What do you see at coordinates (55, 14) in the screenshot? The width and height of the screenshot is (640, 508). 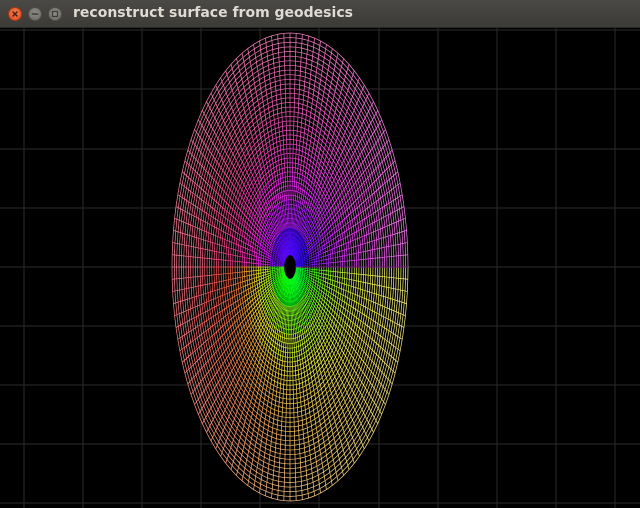 I see `maximize-button` at bounding box center [55, 14].